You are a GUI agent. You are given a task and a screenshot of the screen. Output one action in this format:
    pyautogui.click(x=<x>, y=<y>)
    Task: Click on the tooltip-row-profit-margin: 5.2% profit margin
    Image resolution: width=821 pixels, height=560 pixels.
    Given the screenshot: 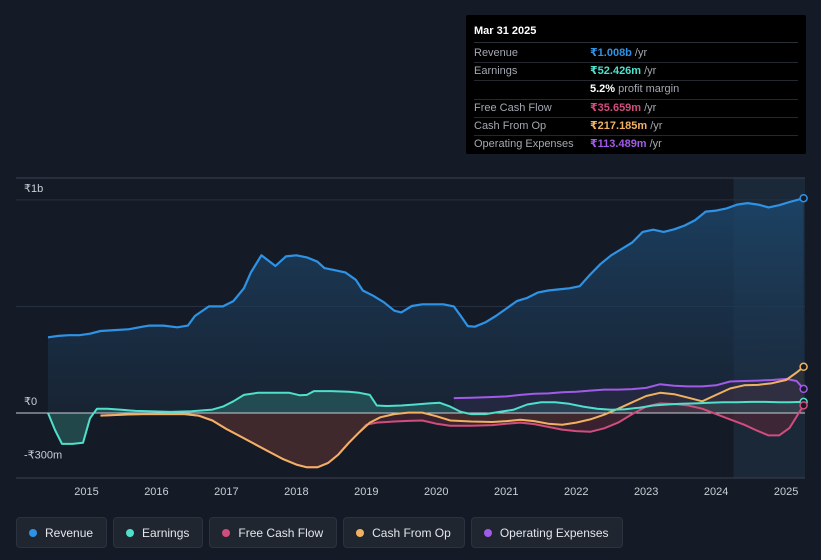 What is the action you would take?
    pyautogui.click(x=636, y=90)
    